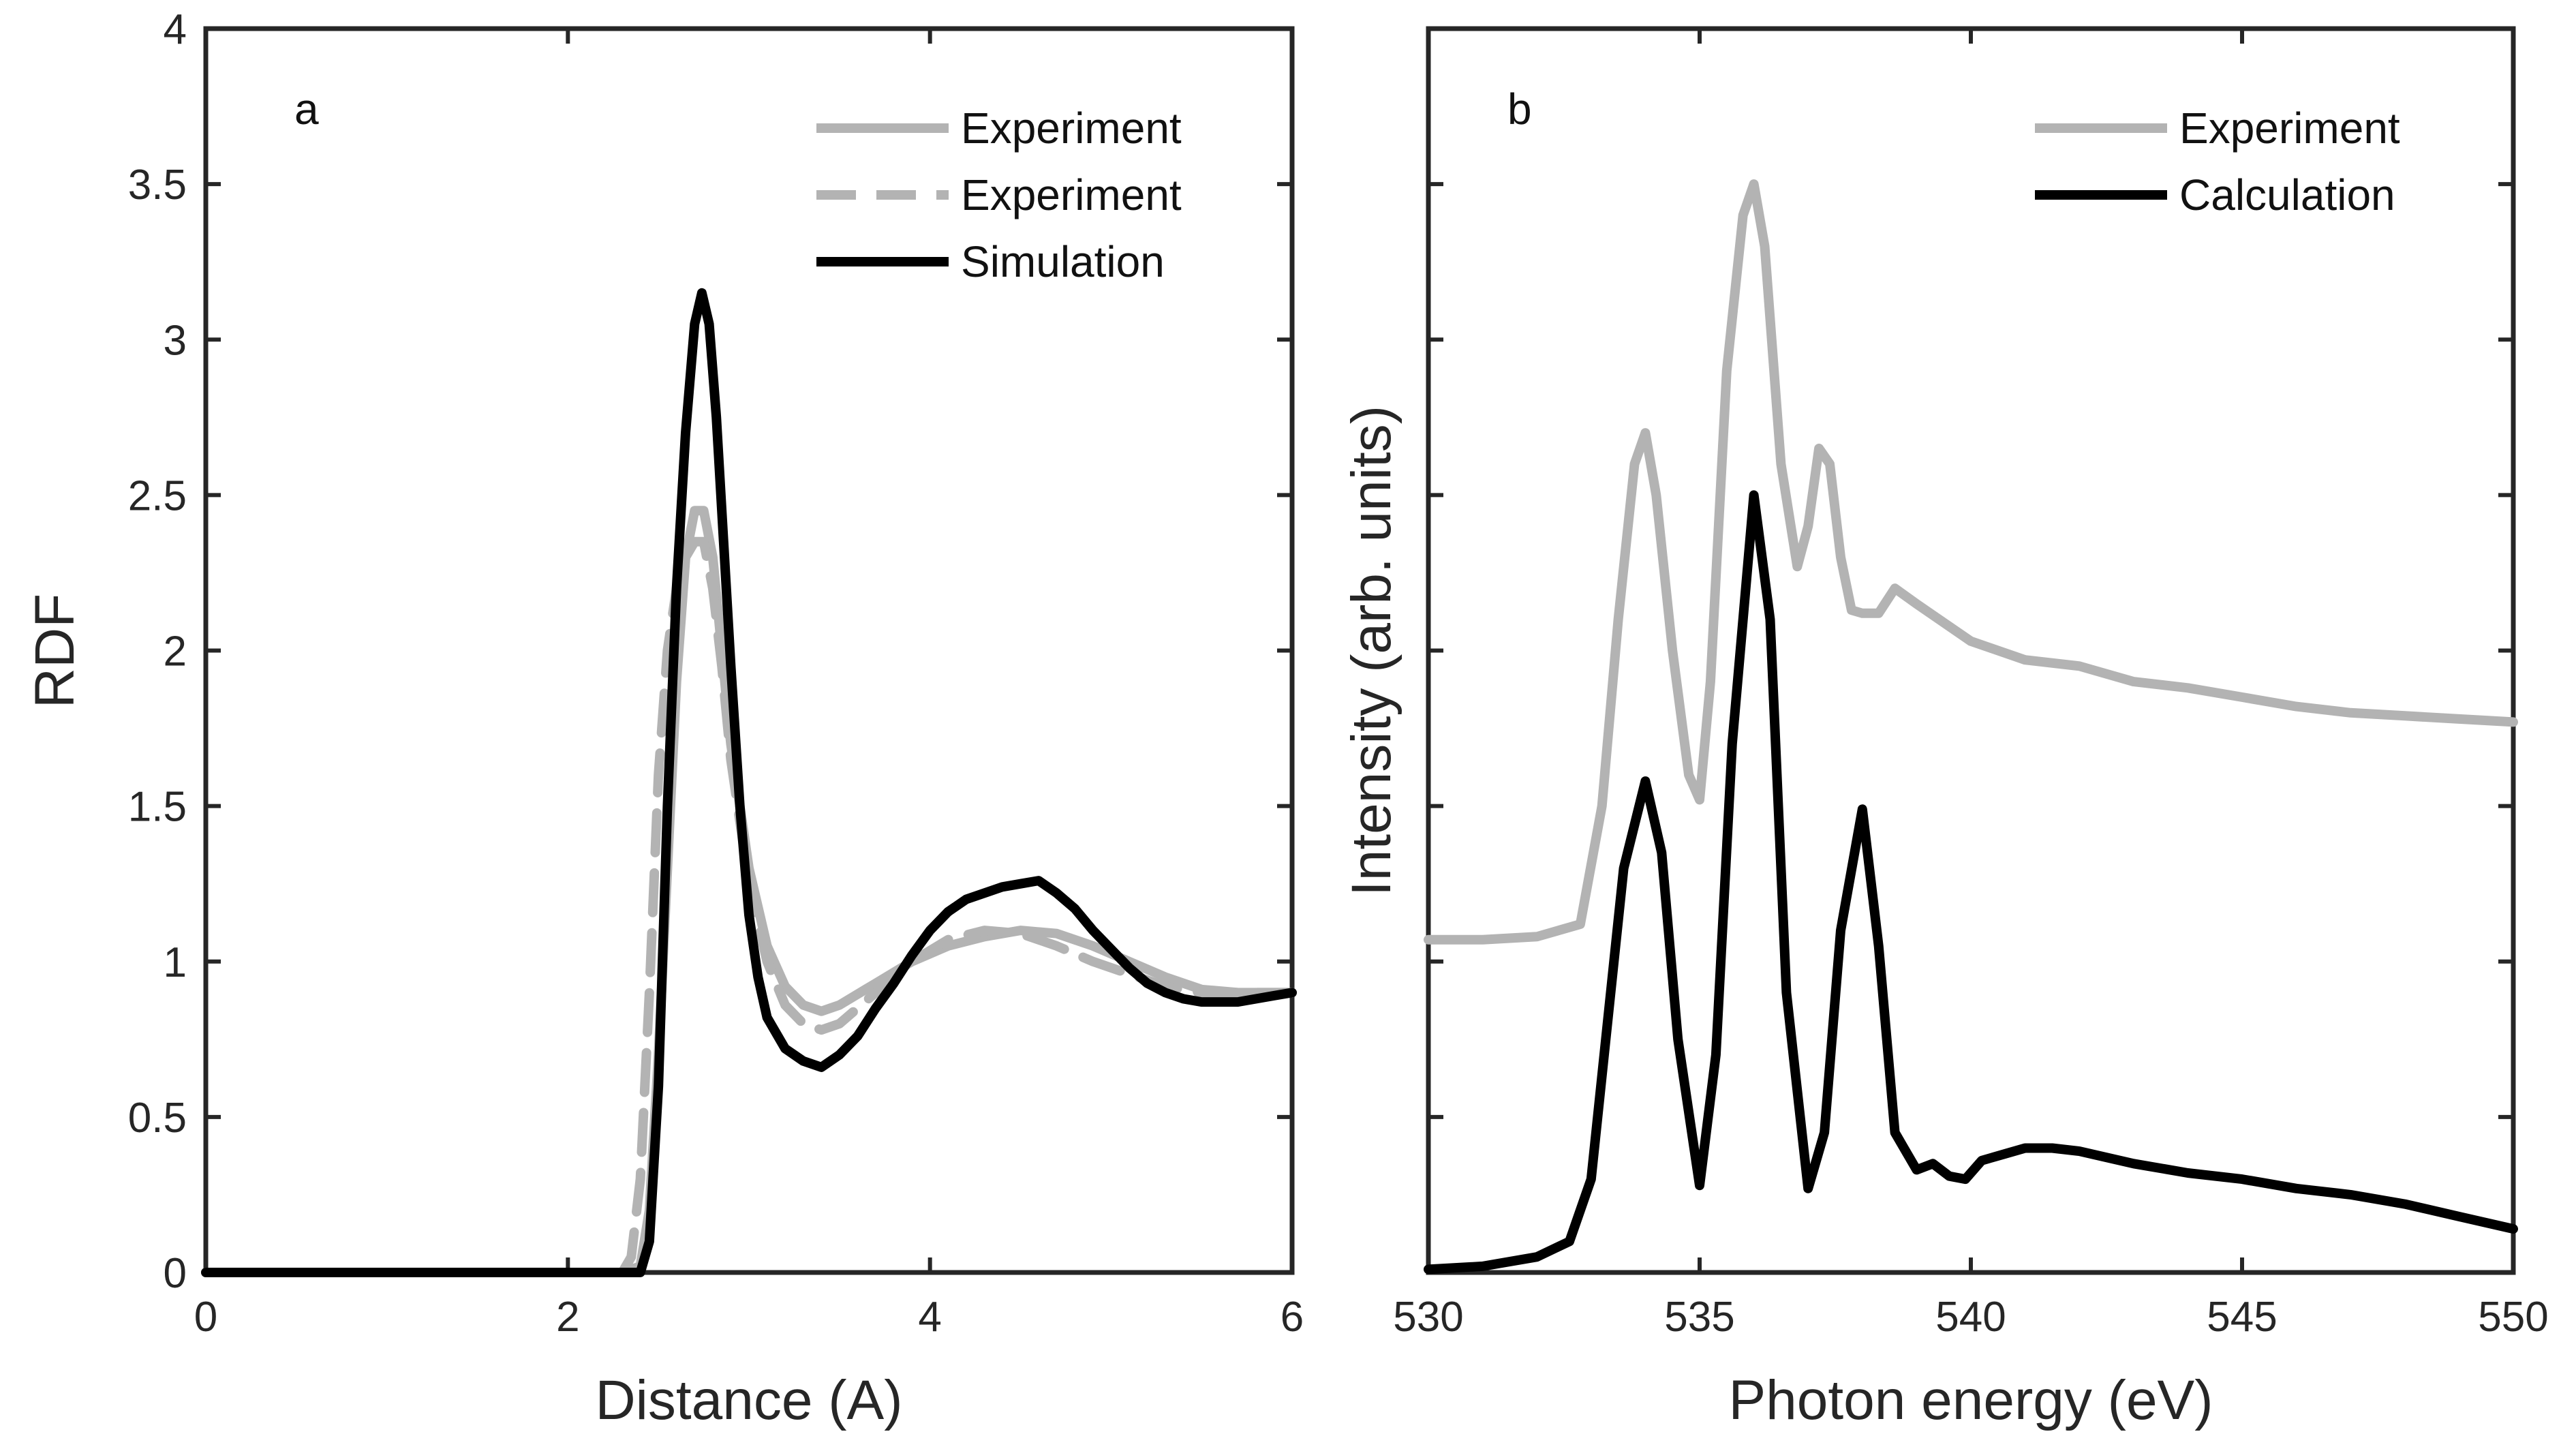  Describe the element at coordinates (1428, 1317) in the screenshot. I see `panel-b-xtick-label: 530` at that location.